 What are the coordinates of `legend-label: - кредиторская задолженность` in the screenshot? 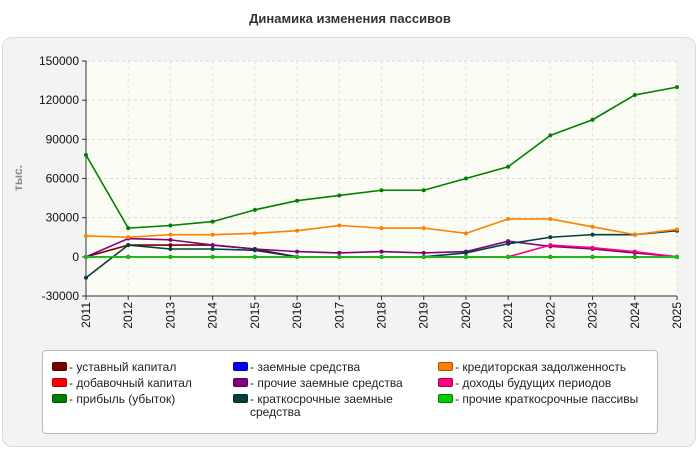 It's located at (541, 367).